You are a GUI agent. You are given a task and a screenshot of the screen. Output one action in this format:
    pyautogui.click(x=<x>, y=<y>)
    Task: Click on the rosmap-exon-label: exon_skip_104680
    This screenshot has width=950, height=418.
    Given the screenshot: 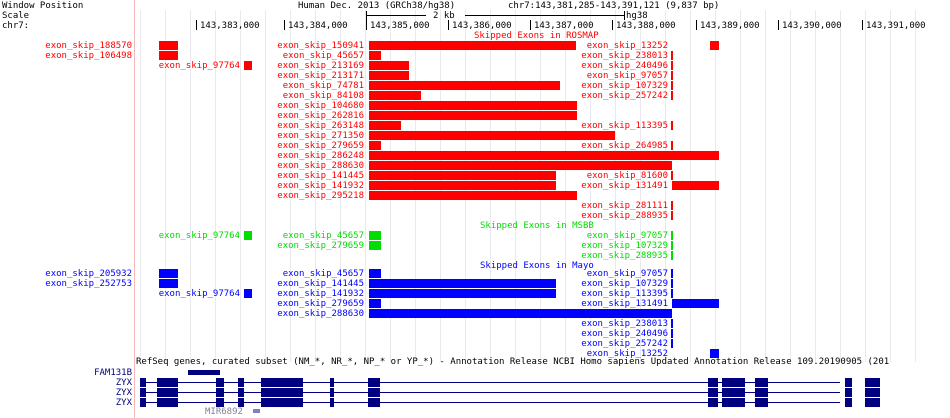 What is the action you would take?
    pyautogui.click(x=320, y=106)
    